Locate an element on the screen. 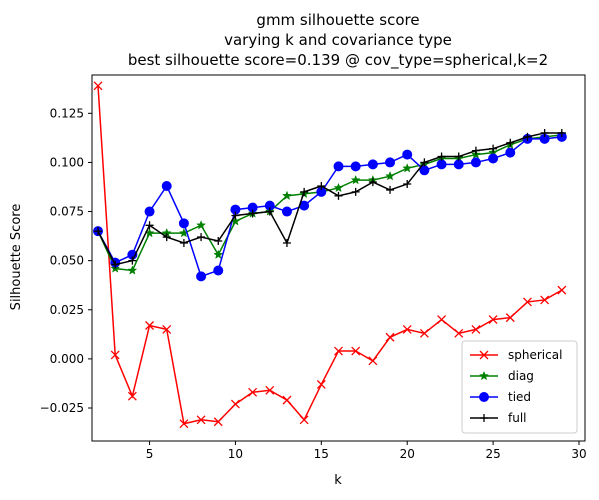  legend-label-spherical: spherical is located at coordinates (535, 355).